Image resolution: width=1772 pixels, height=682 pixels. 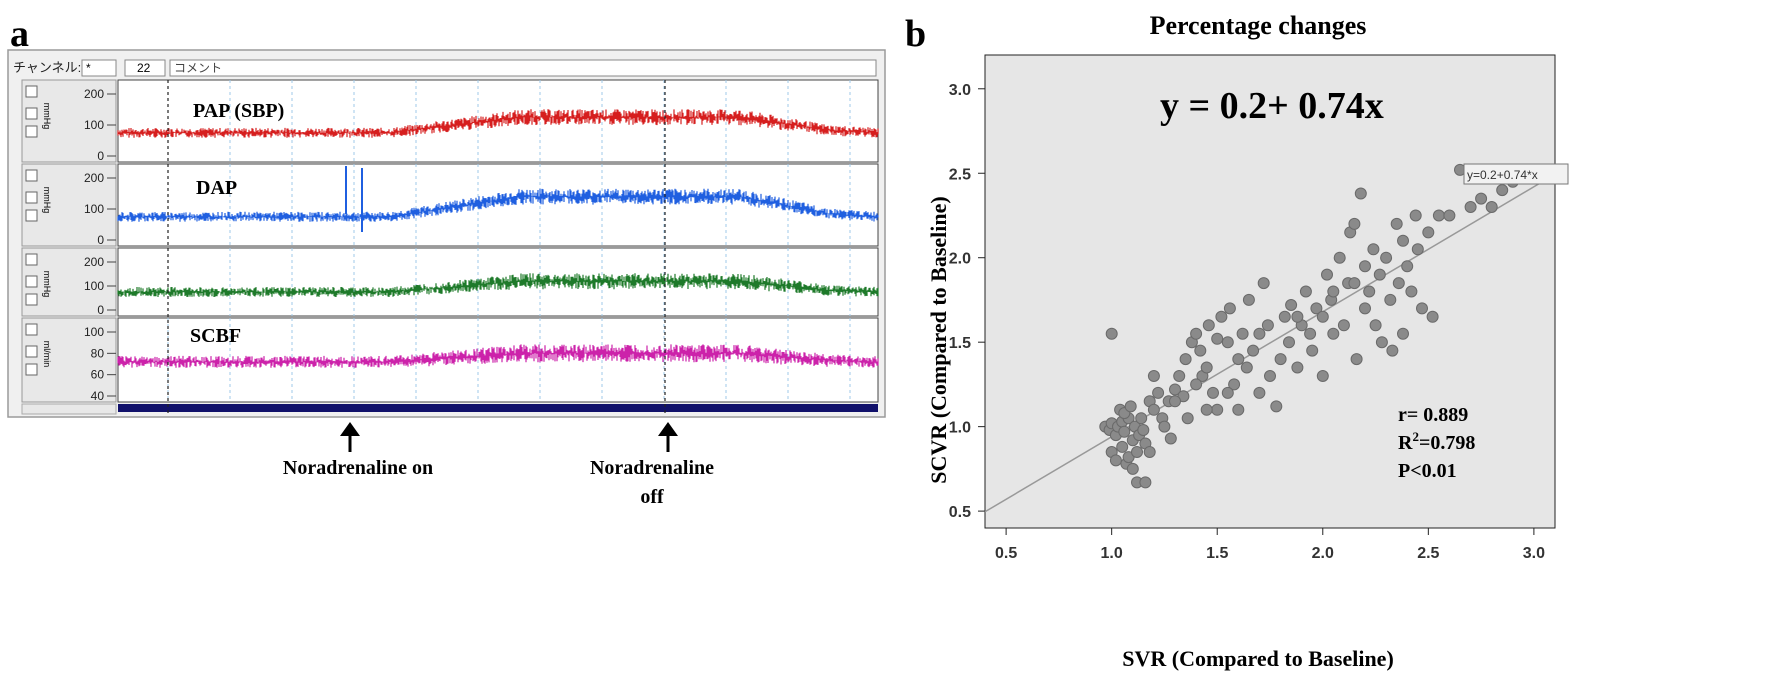 I want to click on y-tick-label: 2.0, so click(x=960, y=259).